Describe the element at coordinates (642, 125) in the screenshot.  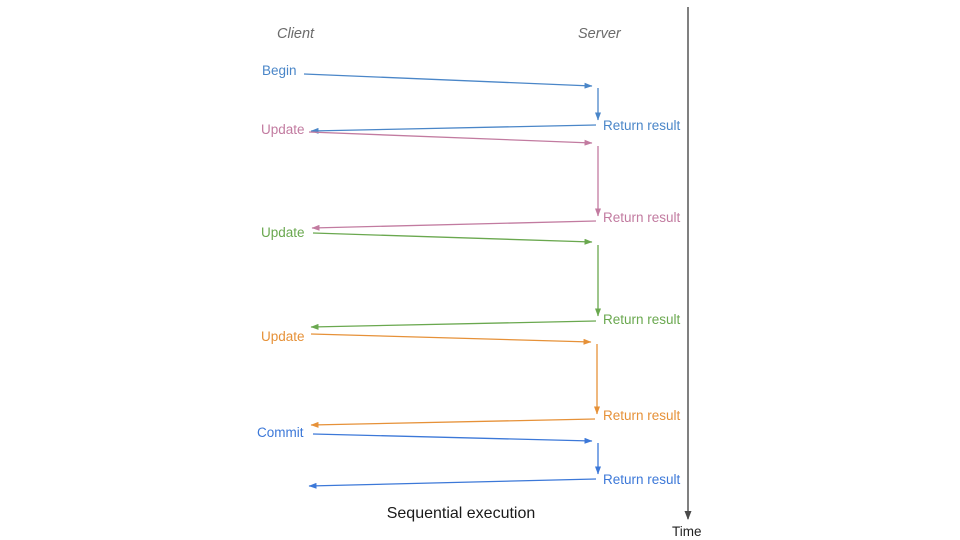
I see `call-1-response-label: Return result` at that location.